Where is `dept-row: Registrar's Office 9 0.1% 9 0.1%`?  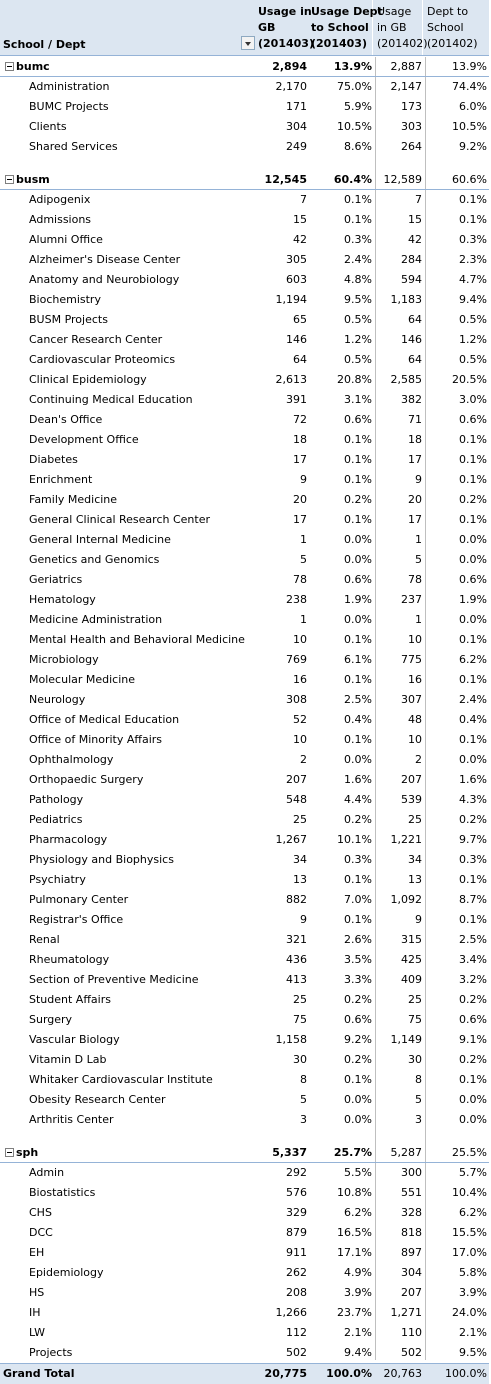 dept-row: Registrar's Office 9 0.1% 9 0.1% is located at coordinates (244, 920).